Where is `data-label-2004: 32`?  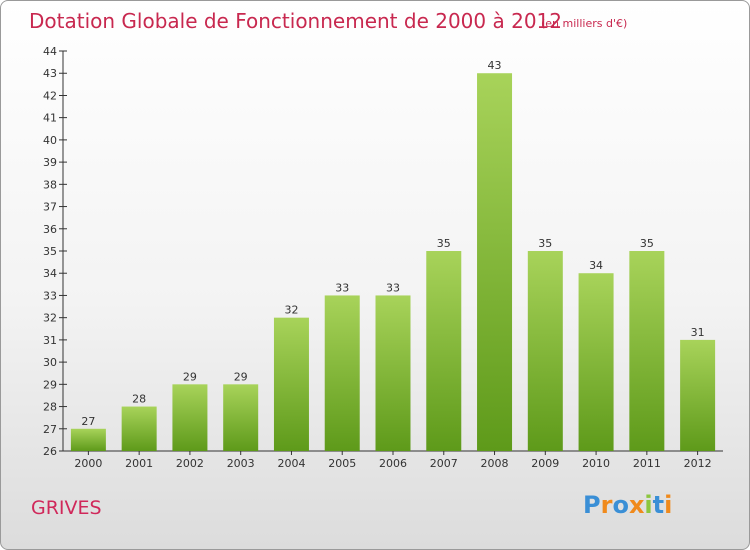
data-label-2004: 32 is located at coordinates (291, 310).